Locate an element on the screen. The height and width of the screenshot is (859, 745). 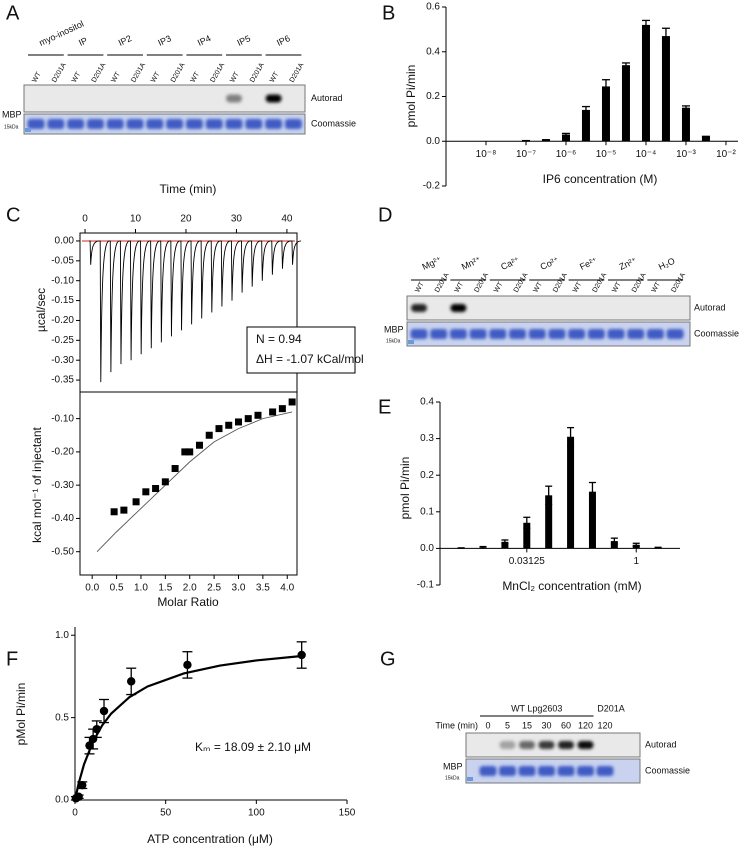
x-tick-label: 2.0 is located at coordinates (190, 588).